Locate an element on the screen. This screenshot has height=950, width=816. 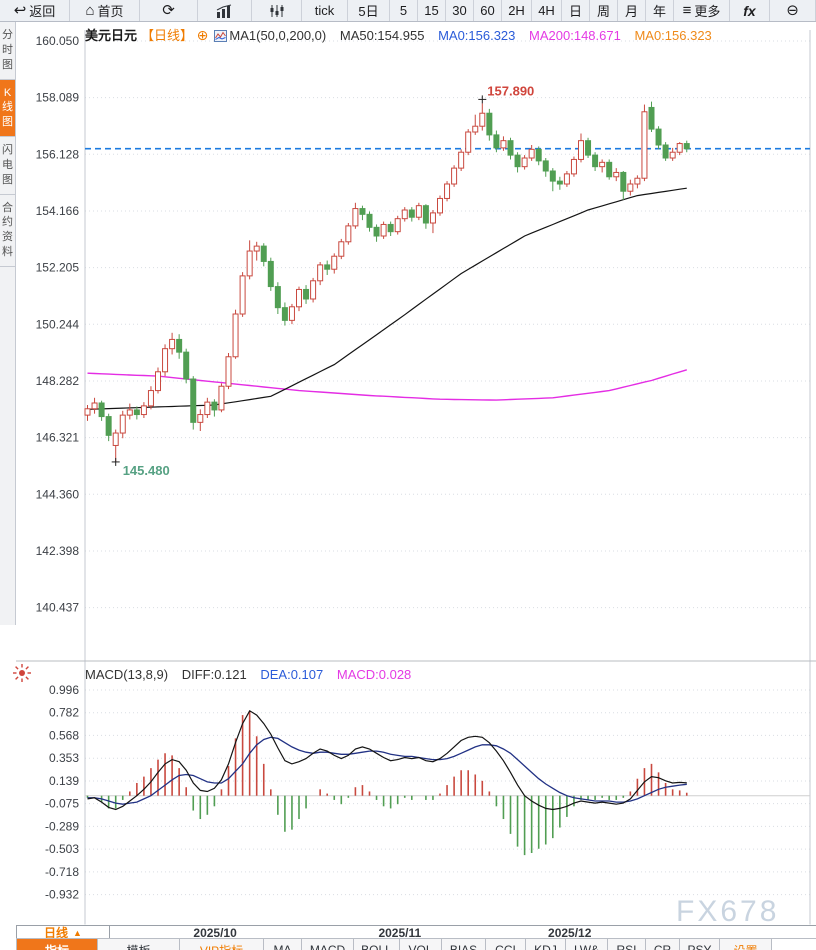
tab-time-chart: 分时图 is located at coordinates (7, 51).